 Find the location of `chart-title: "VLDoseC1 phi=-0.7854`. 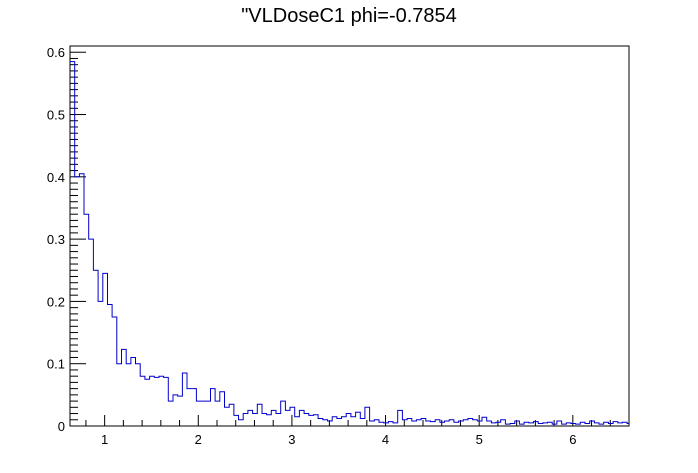

chart-title: "VLDoseC1 phi=-0.7854 is located at coordinates (349, 16).